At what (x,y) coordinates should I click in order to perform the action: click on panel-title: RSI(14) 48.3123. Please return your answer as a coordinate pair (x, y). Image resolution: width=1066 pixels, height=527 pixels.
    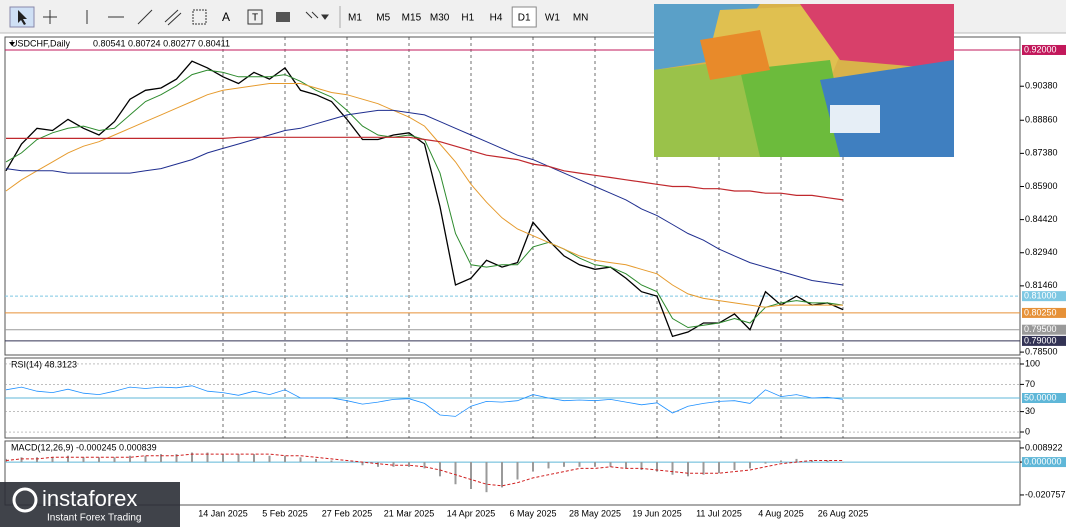
    Looking at the image, I should click on (44, 364).